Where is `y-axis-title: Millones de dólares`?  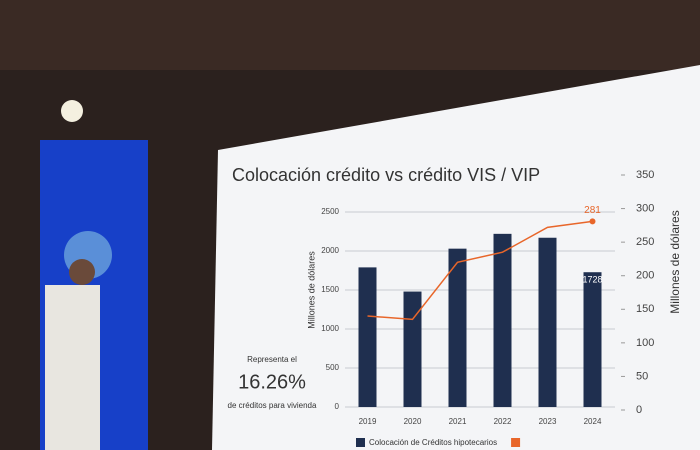
y-axis-title: Millones de dólares is located at coordinates (311, 290).